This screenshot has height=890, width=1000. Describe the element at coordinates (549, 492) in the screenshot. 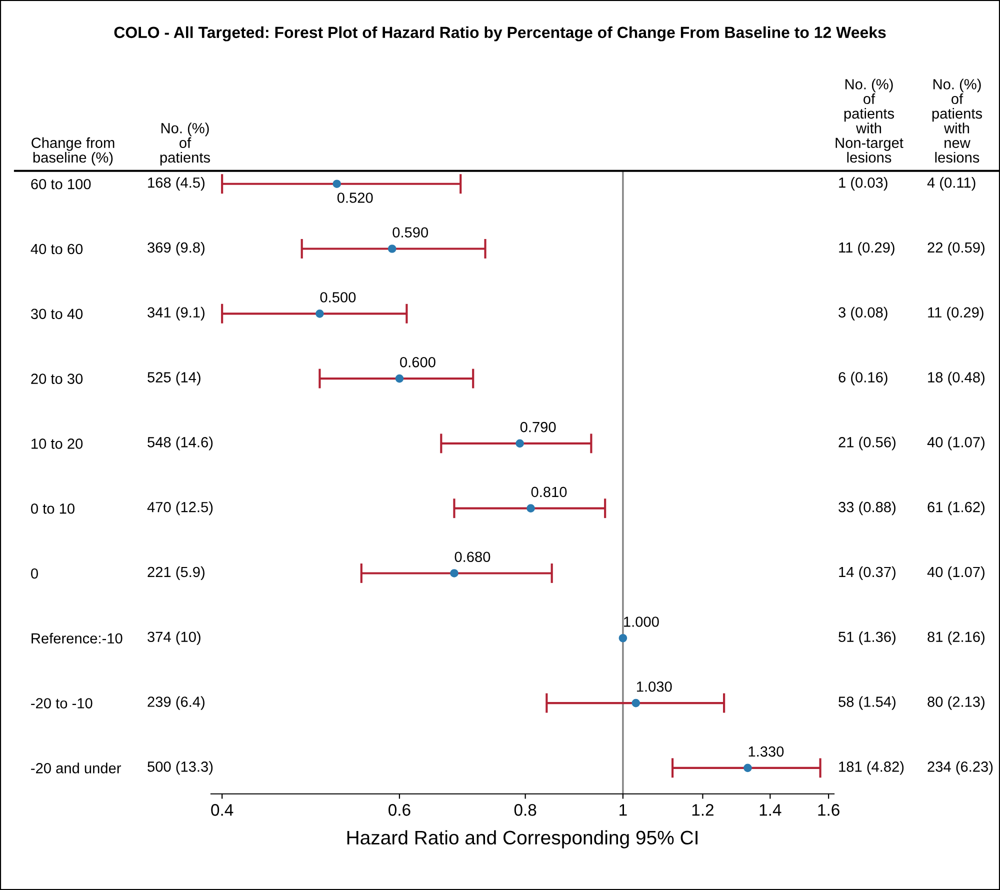

I see `data-label: 0.810` at that location.